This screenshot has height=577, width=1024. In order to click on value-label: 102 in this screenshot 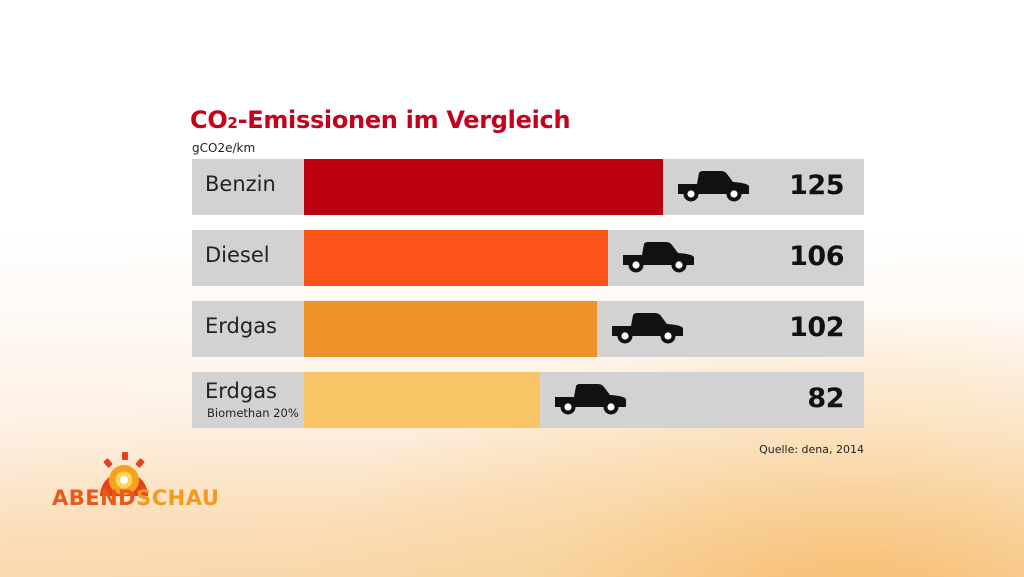, I will do `click(816, 327)`.